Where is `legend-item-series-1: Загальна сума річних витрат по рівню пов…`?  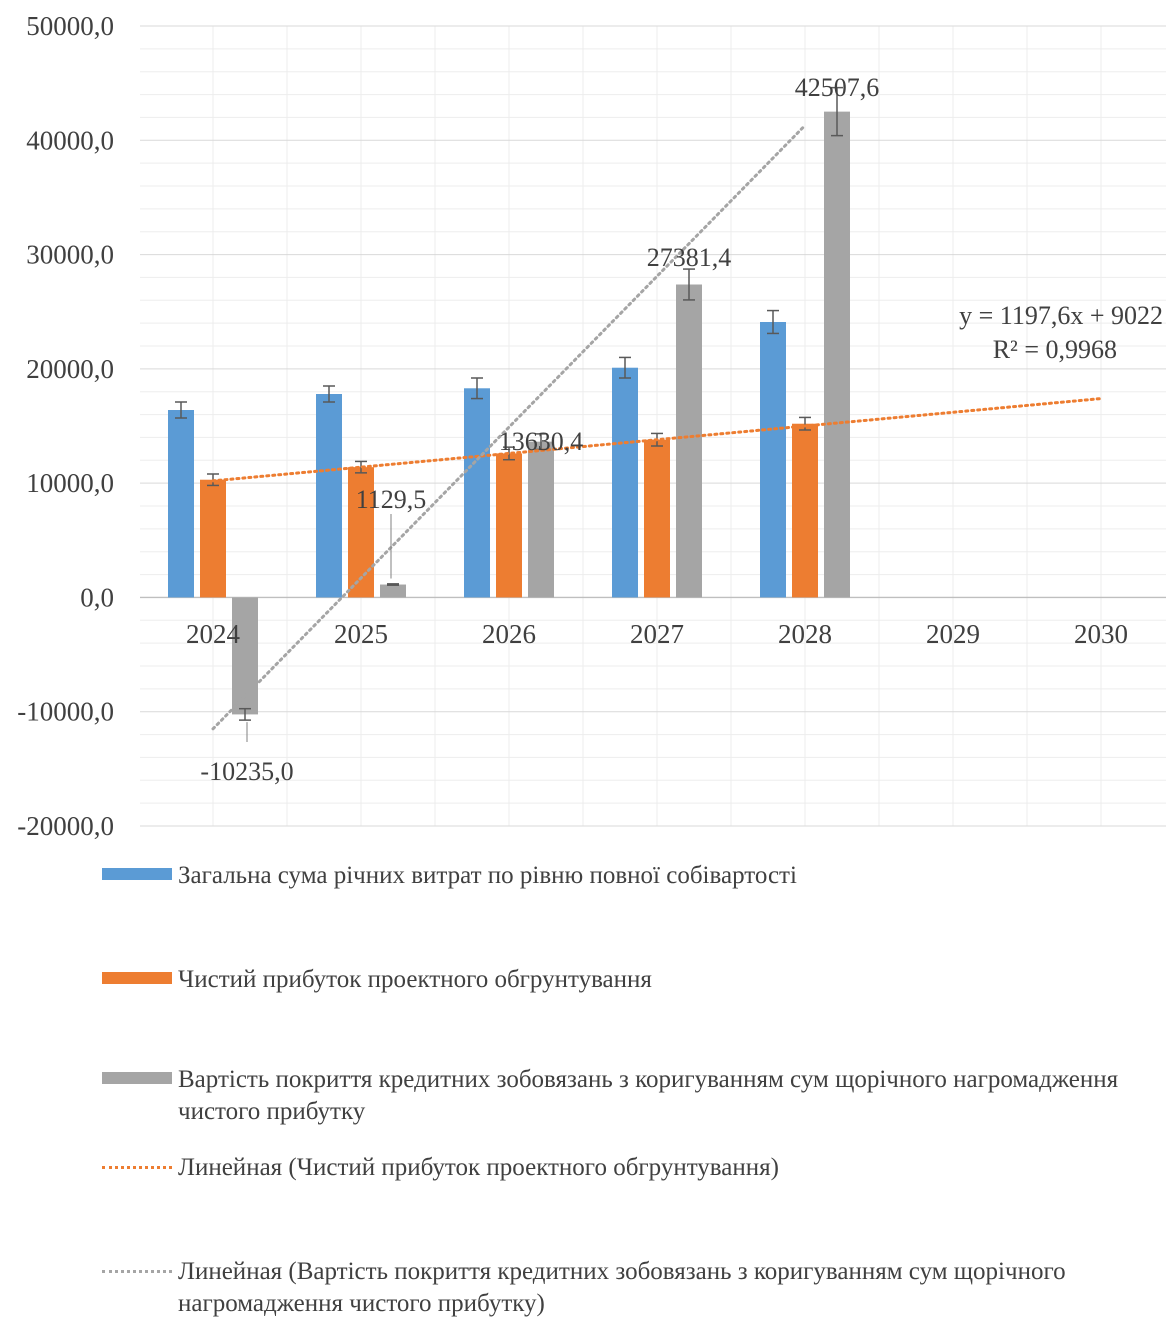
legend-item-series-1: Загальна сума річних витрат по рівню пов… is located at coordinates (620, 912).